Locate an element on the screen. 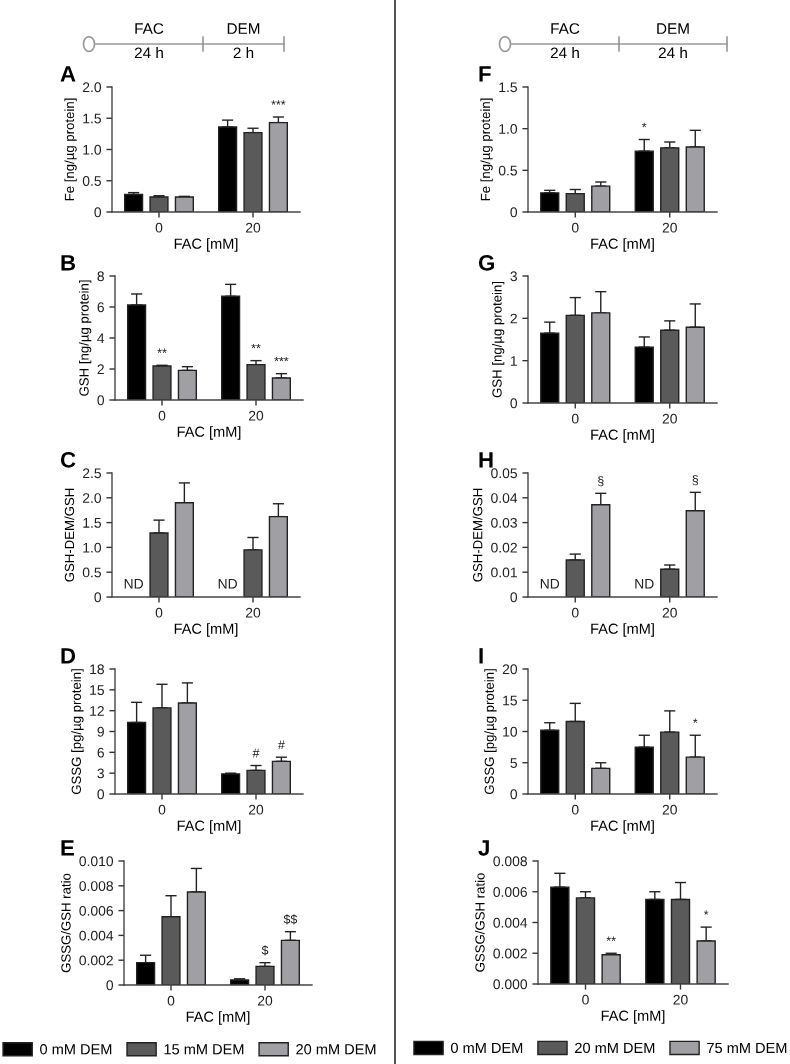 This screenshot has width=790, height=1064. annotation: *** is located at coordinates (281, 359).